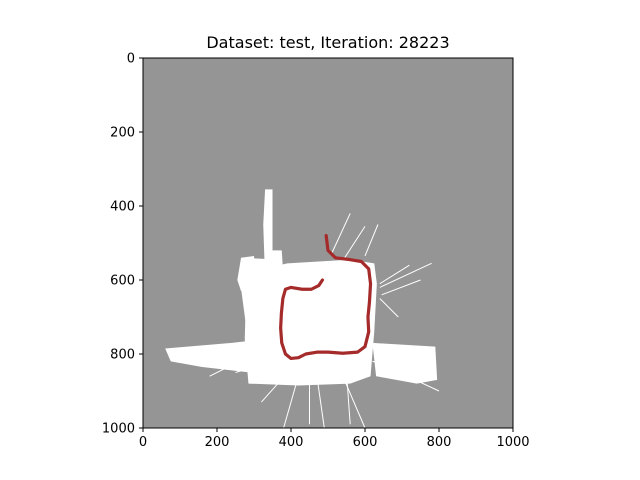 This screenshot has width=640, height=480. Describe the element at coordinates (143, 442) in the screenshot. I see `x-tick-label: 0` at that location.